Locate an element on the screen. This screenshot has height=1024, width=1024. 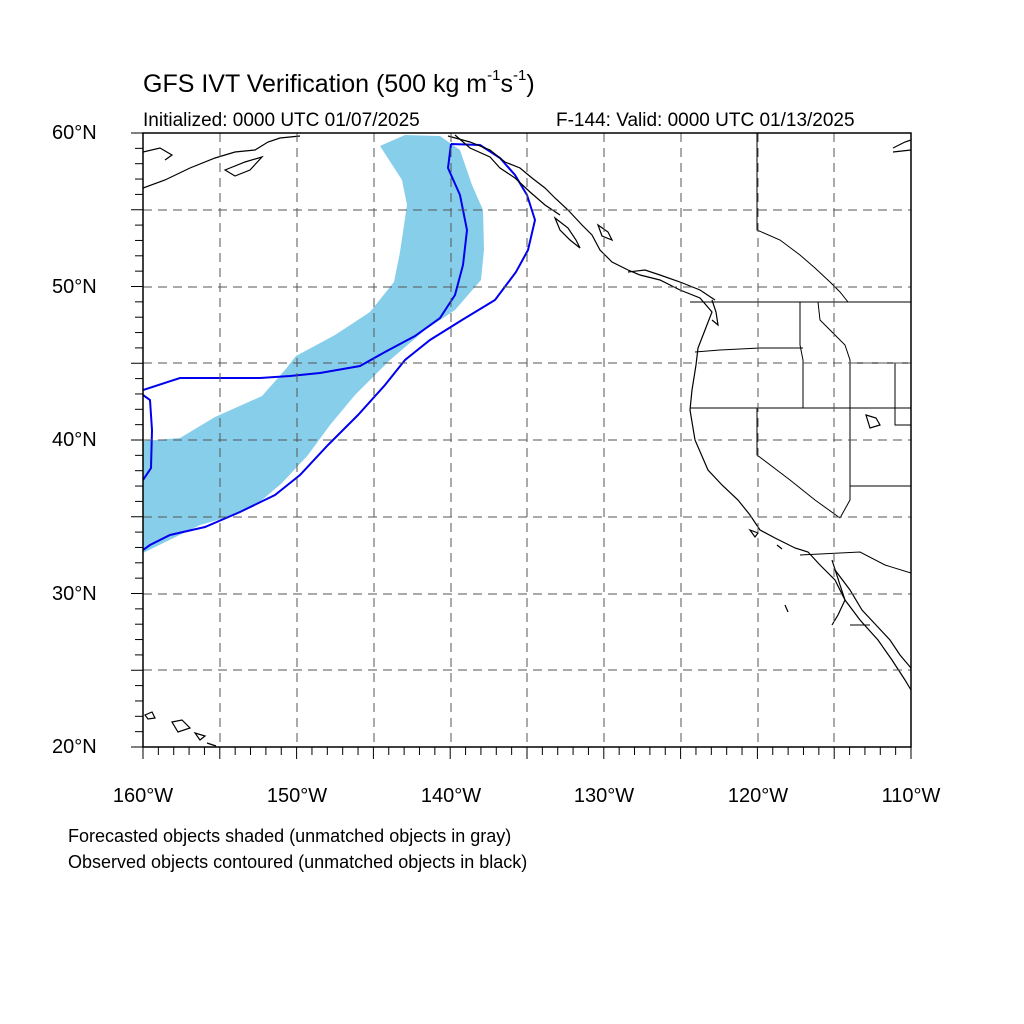
lon-label-120w: 120°W is located at coordinates (758, 796).